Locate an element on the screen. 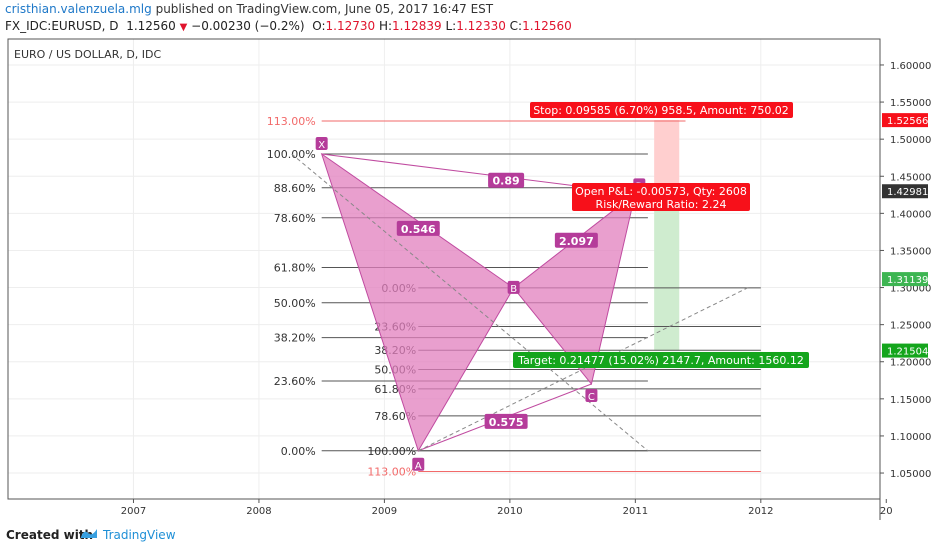 This screenshot has width=932, height=550. fib-xa-label: 0.00% is located at coordinates (298, 451).